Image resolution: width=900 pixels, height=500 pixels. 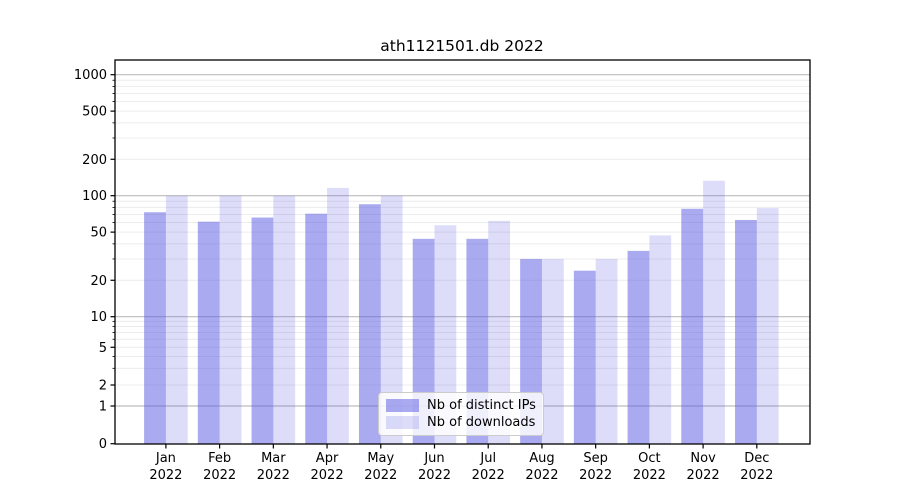 I want to click on x-tick-label-month: Oct, so click(x=649, y=458).